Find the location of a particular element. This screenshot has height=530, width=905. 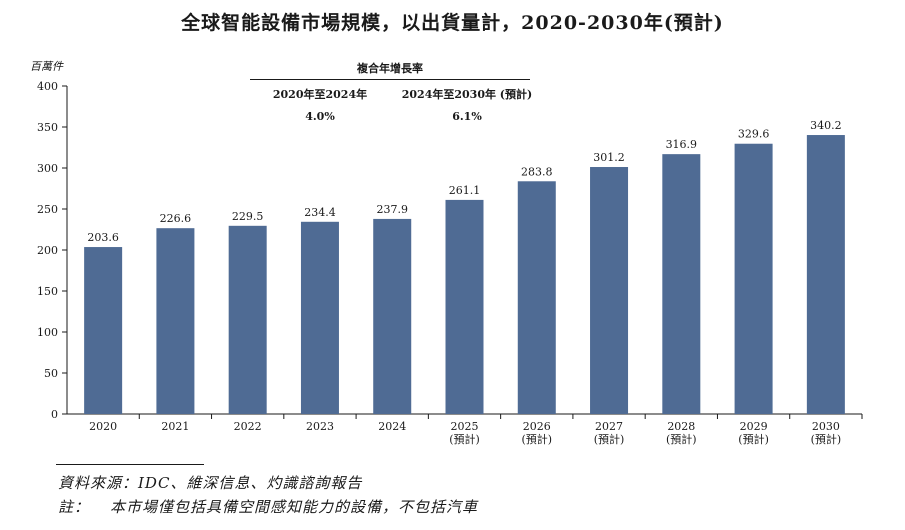

cagr-header: 複合年增長率 is located at coordinates (390, 68).